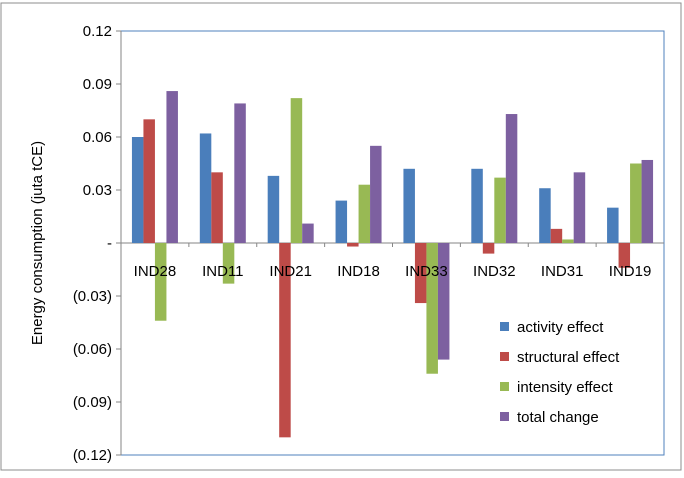 This screenshot has width=684, height=478. What do you see at coordinates (97, 84) in the screenshot?
I see `y-tick-label: 0.09` at bounding box center [97, 84].